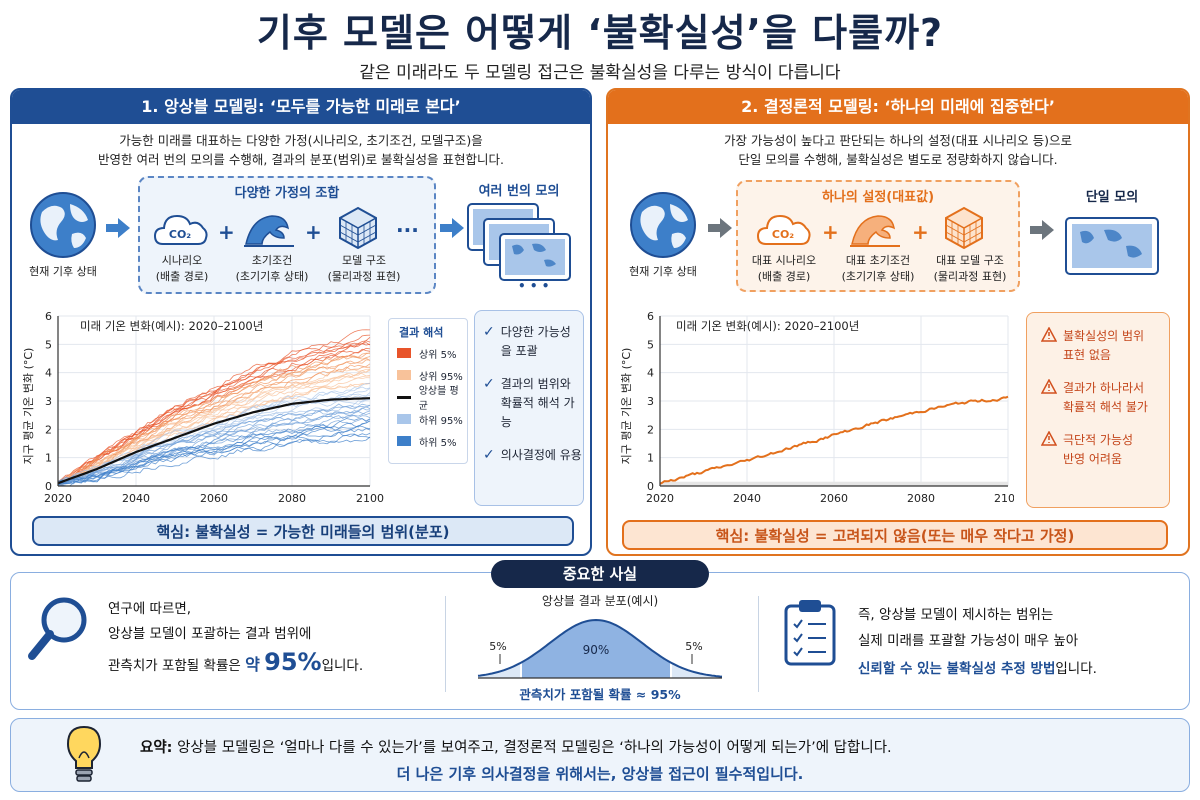 The image size is (1200, 800). I want to click on deterministic-line, so click(834, 440).